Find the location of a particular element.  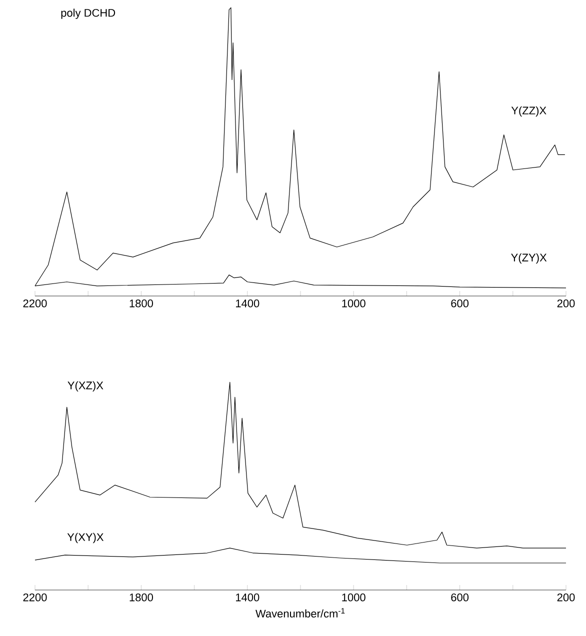

x-axis-title: Wavenumber/cm$^{-1}$ is located at coordinates (300, 613).